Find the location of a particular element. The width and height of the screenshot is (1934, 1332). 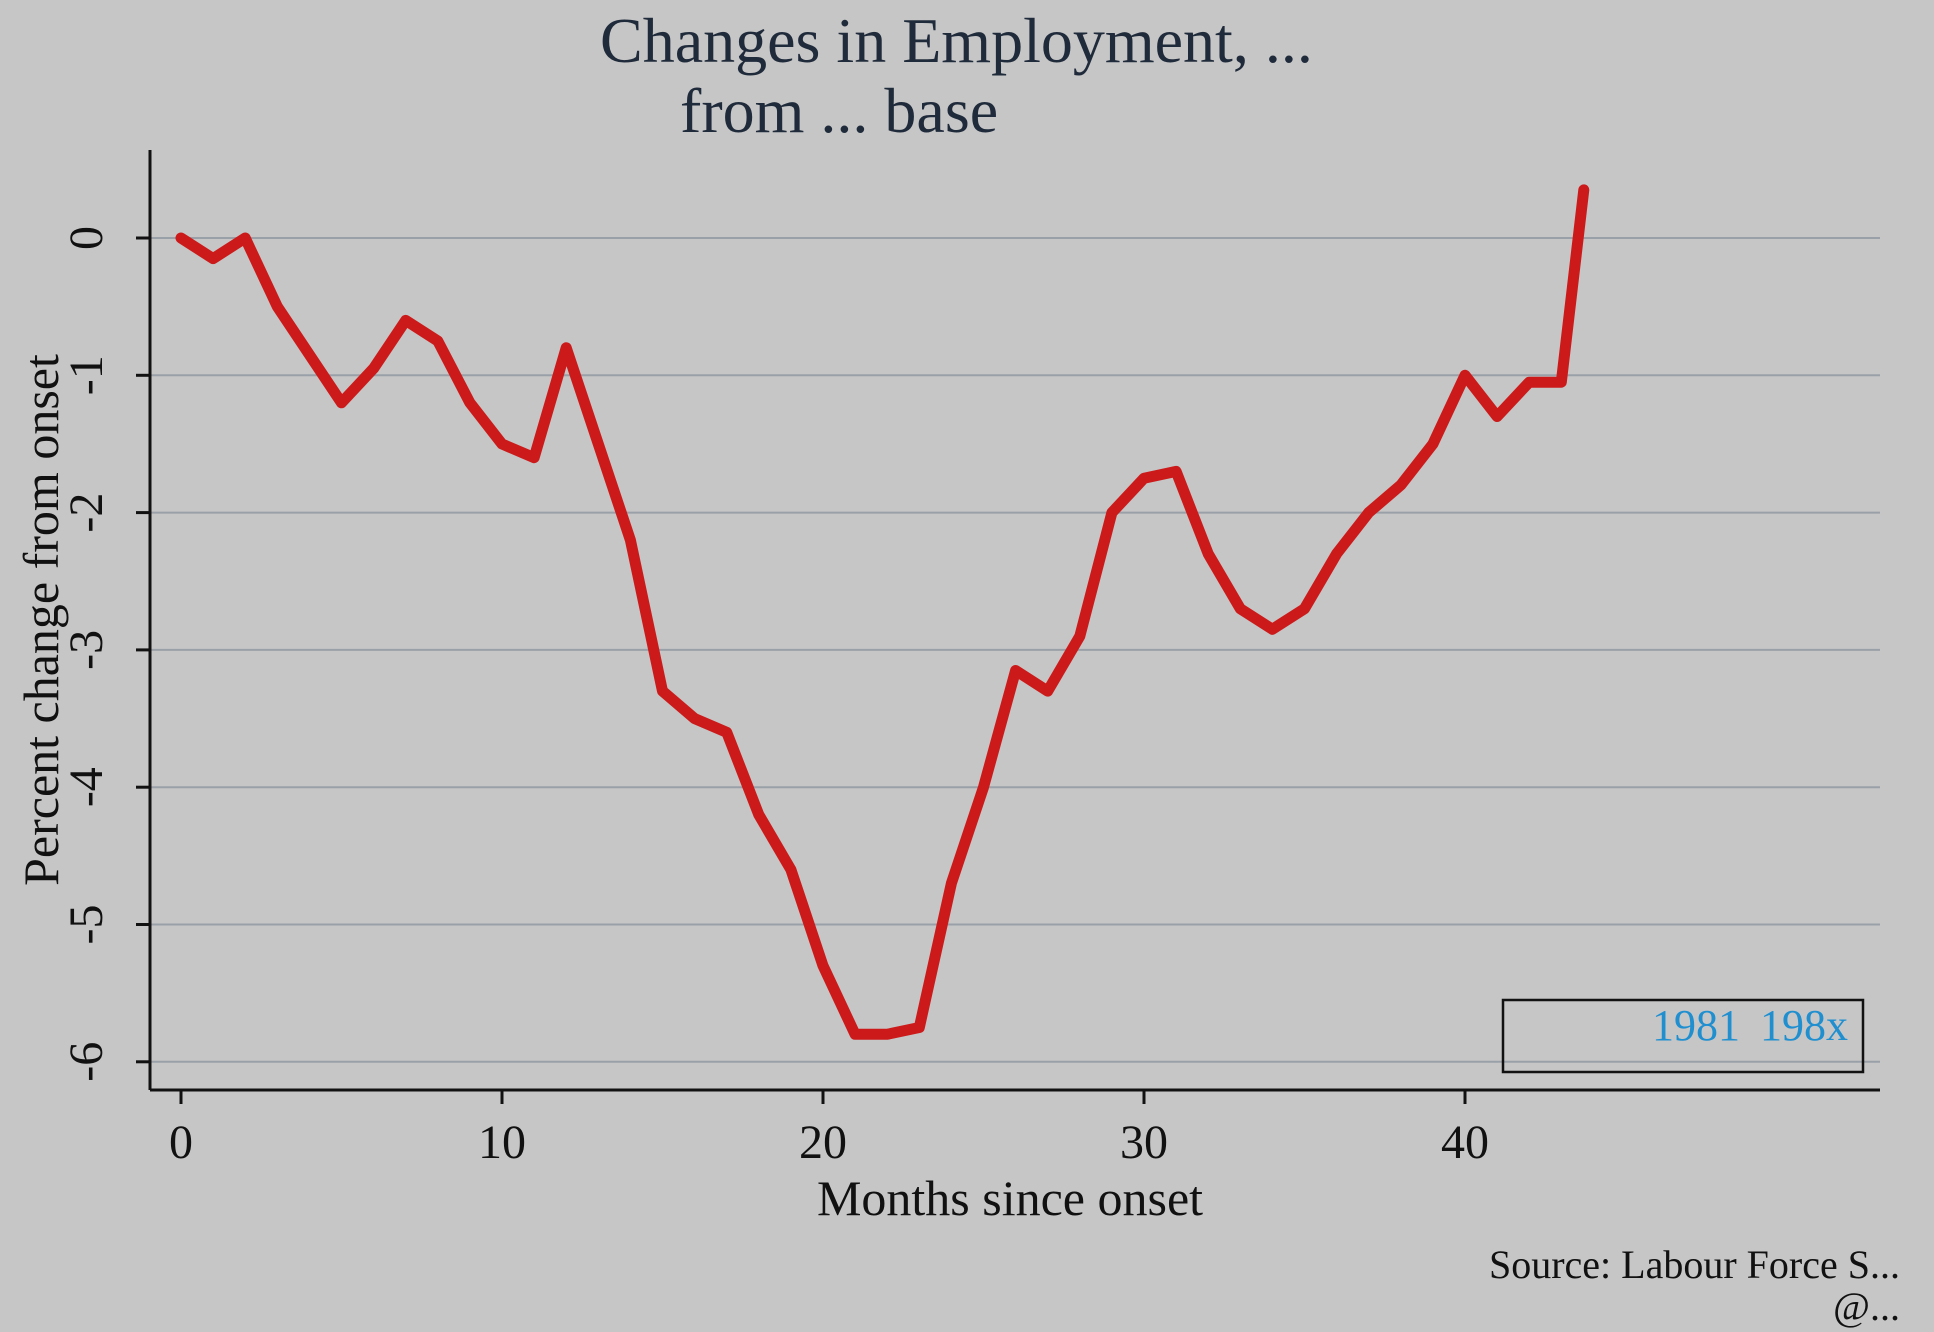

y-axis-ticks: 0 -1 -2 -3 -4 -5 -6 is located at coordinates (105, 654).